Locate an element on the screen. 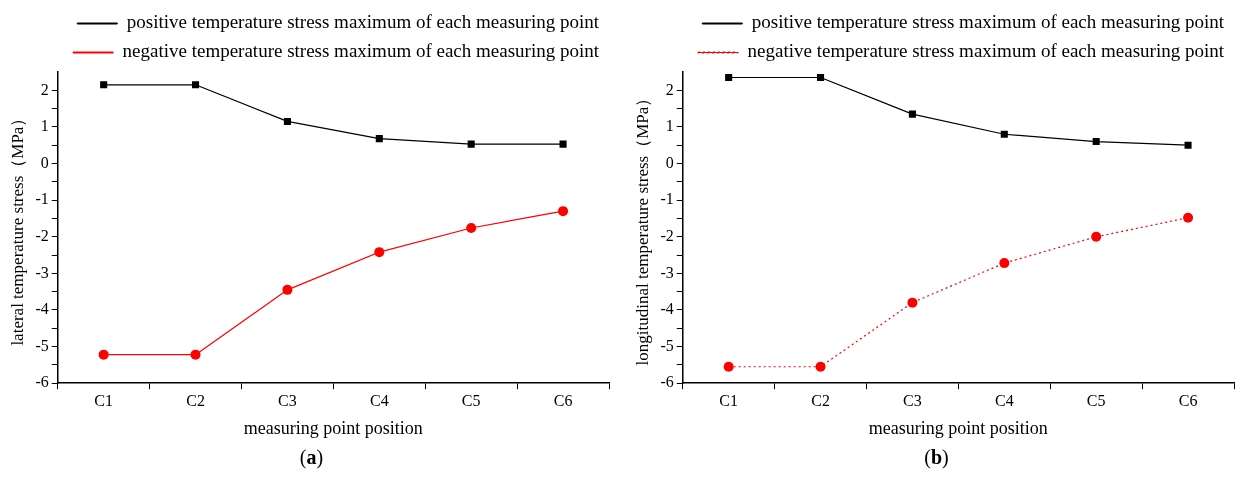 Image resolution: width=1255 pixels, height=497 pixels. y-axis-title: lateral temperature stress（MPa） is located at coordinates (17, 227).